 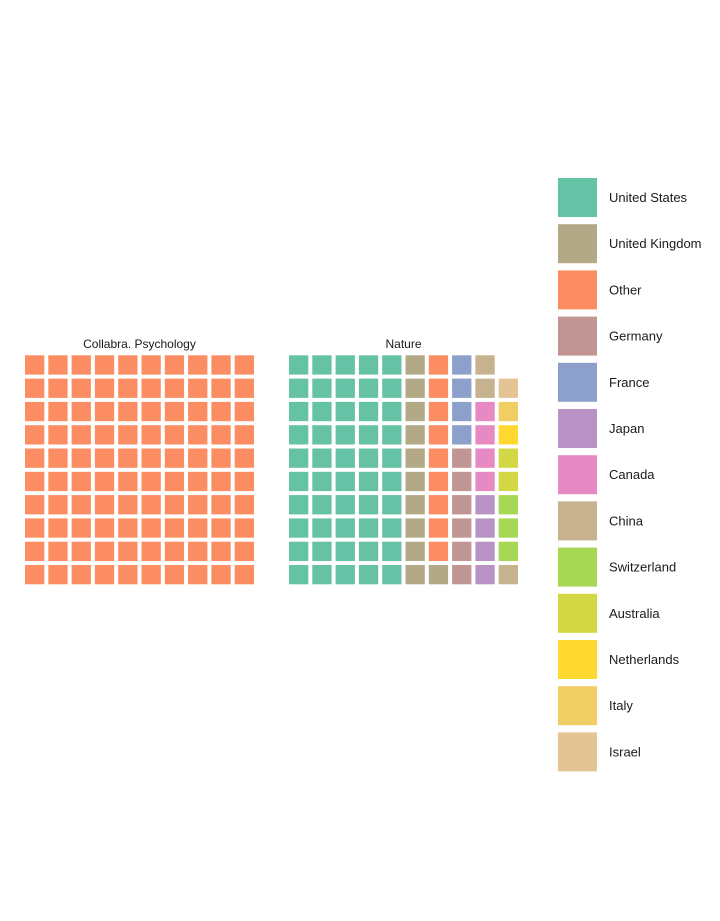 What do you see at coordinates (462, 388) in the screenshot?
I see `waffle-cell-france` at bounding box center [462, 388].